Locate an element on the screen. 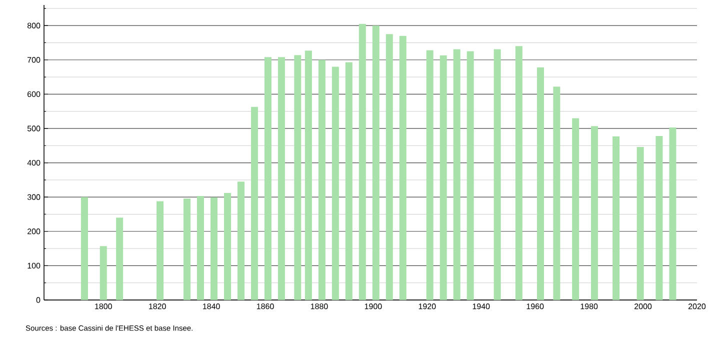 Image resolution: width=710 pixels, height=340 pixels. y-tick-label: 200 is located at coordinates (34, 231).